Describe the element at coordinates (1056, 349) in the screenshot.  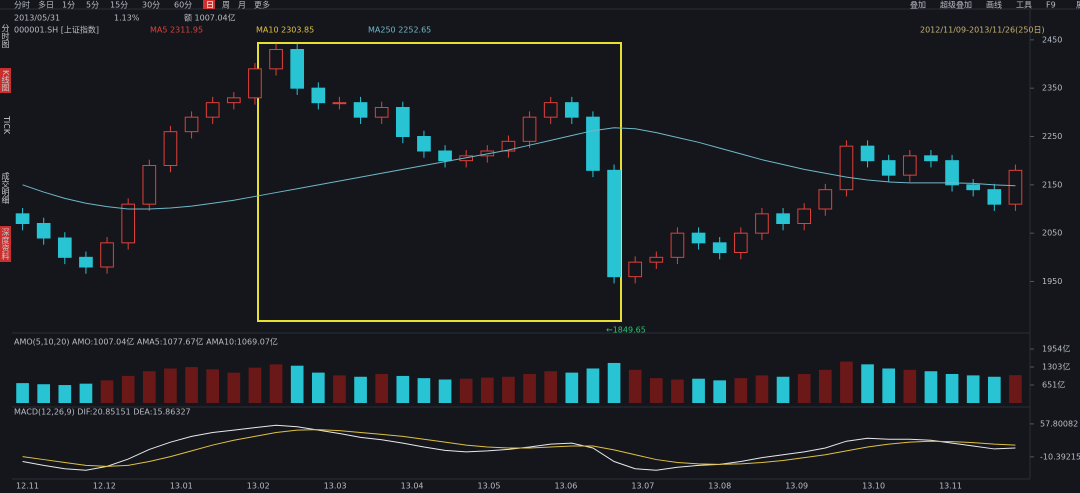
I see `y-tick-label: 1954亿` at that location.